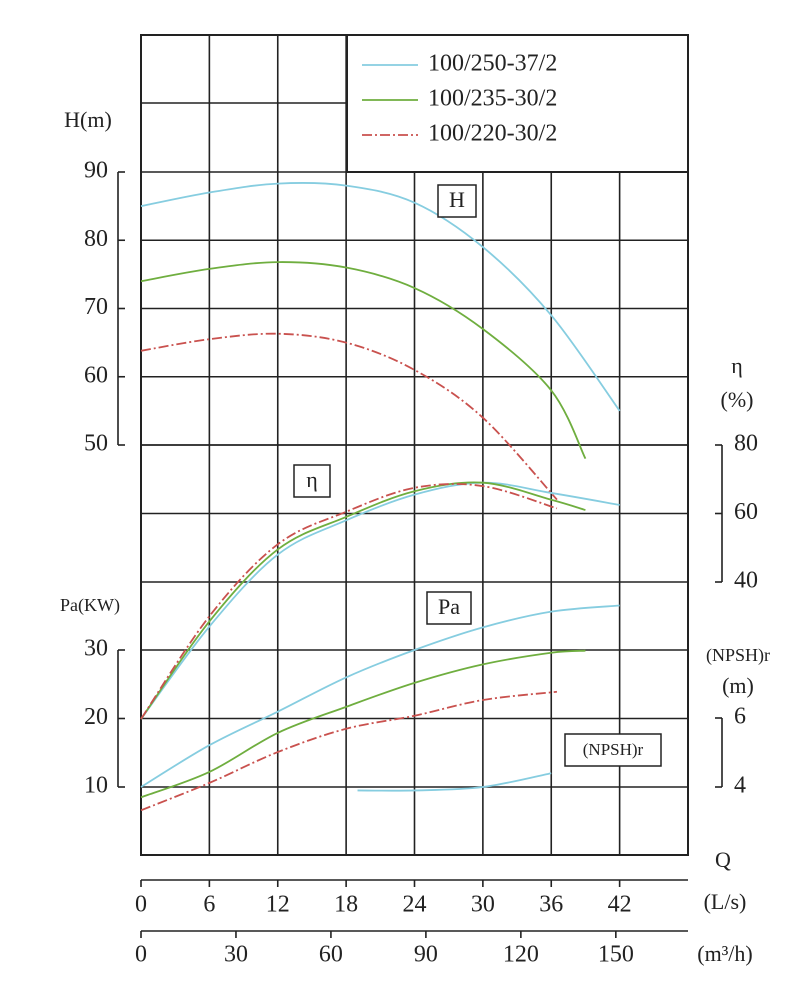 This screenshot has height=1000, width=812. What do you see at coordinates (88, 119) in the screenshot?
I see `y-axis-label: H(m)` at bounding box center [88, 119].